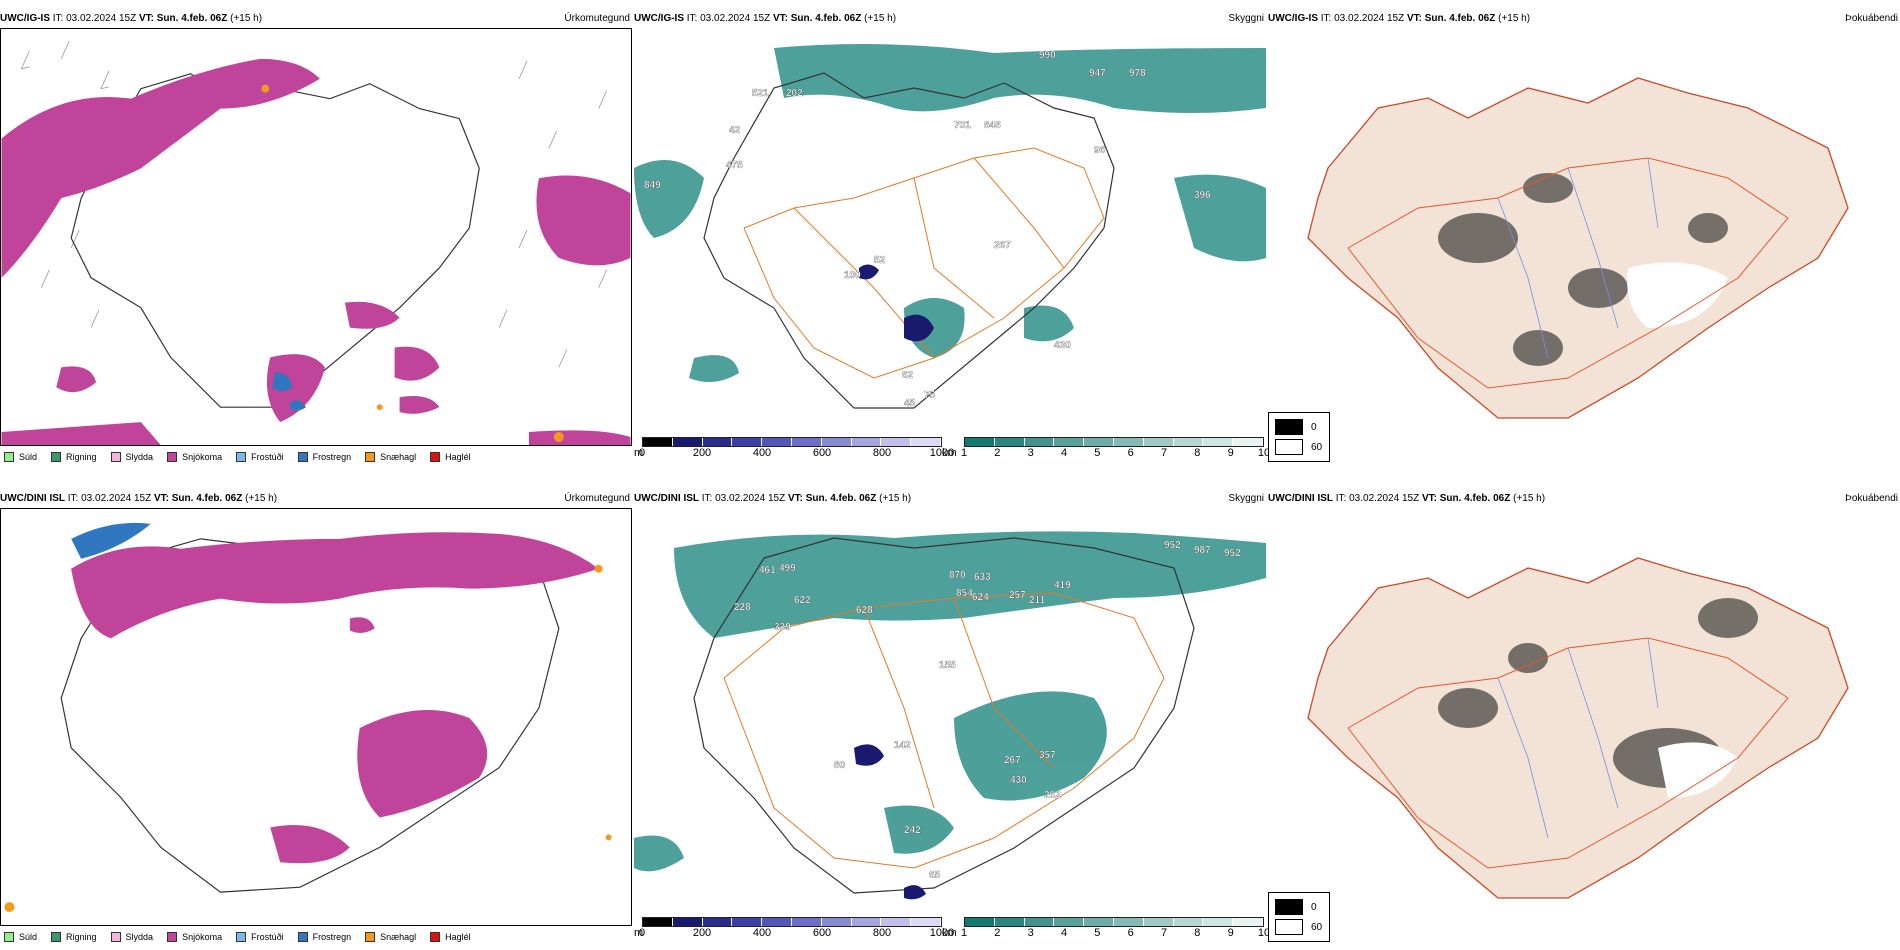  What do you see at coordinates (852, 275) in the screenshot?
I see `visibility-value-label: 100` at bounding box center [852, 275].